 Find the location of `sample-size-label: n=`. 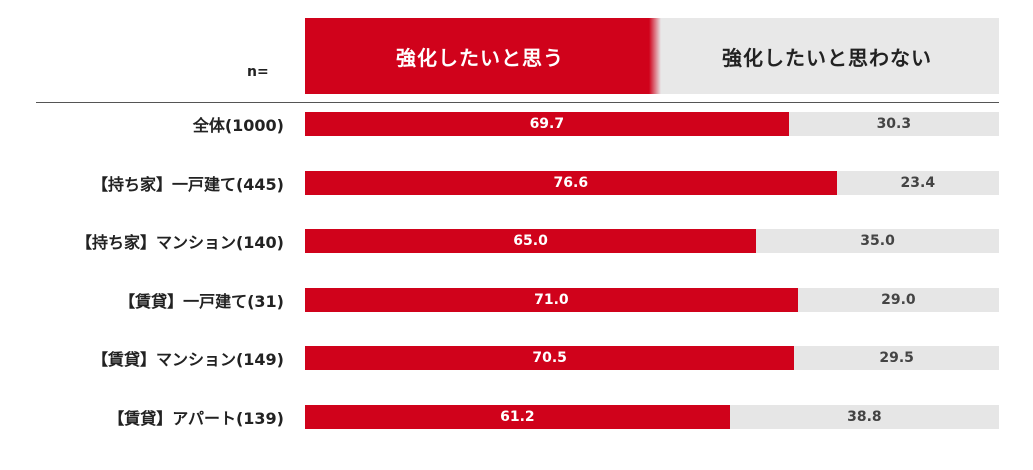

sample-size-label: n= is located at coordinates (258, 72).